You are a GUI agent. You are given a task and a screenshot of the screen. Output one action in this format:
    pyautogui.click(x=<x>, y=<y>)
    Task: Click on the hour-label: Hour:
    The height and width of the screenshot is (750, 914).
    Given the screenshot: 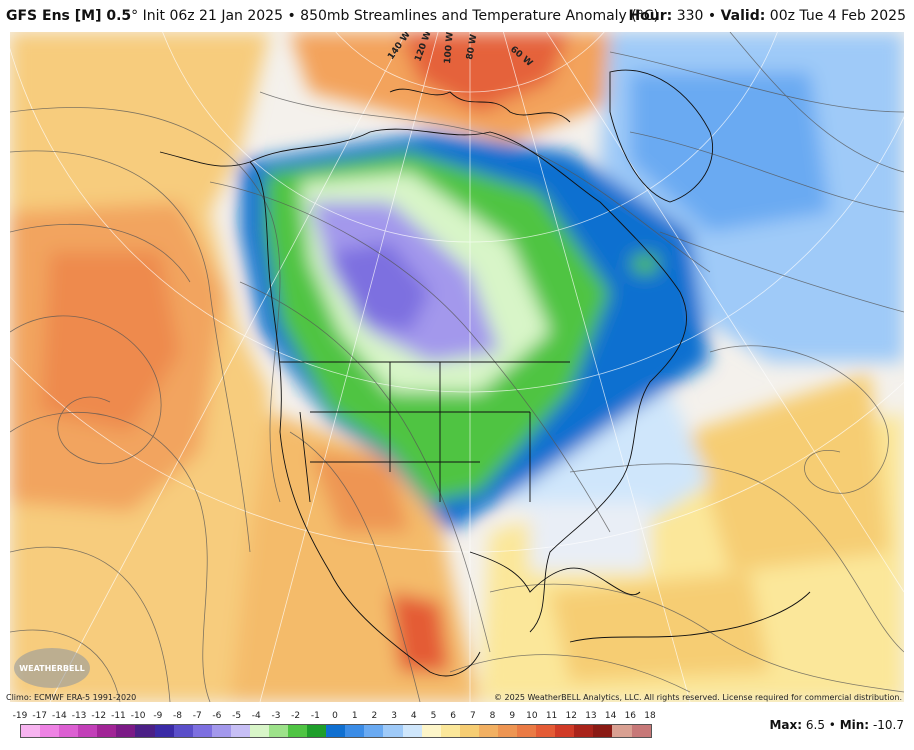 What is the action you would take?
    pyautogui.click(x=650, y=16)
    